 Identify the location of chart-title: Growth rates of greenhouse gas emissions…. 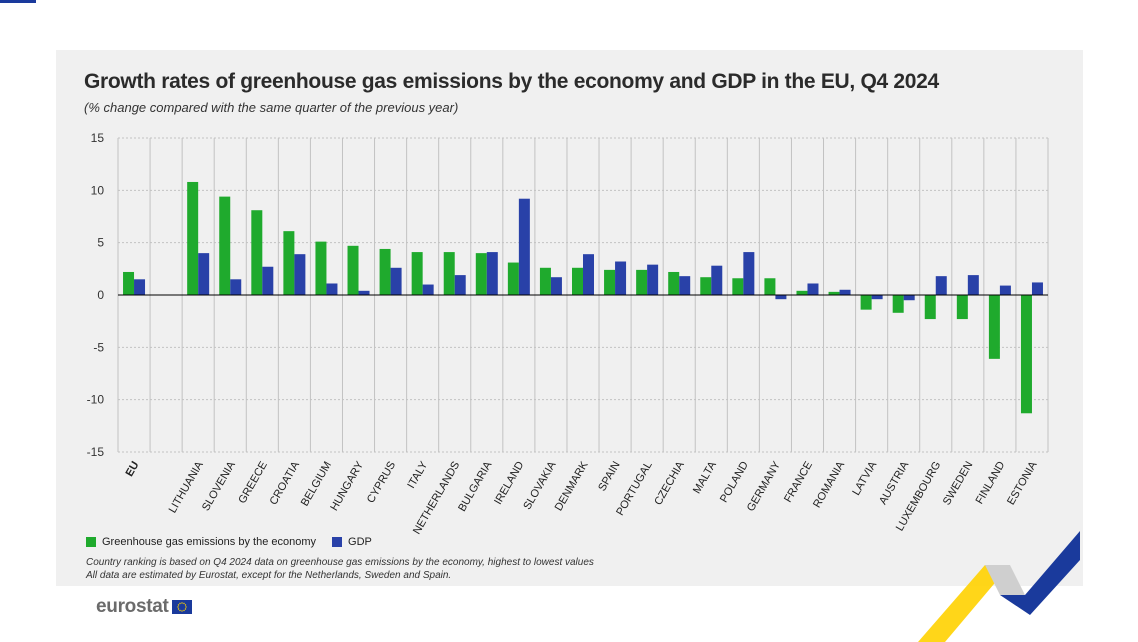
(511, 81).